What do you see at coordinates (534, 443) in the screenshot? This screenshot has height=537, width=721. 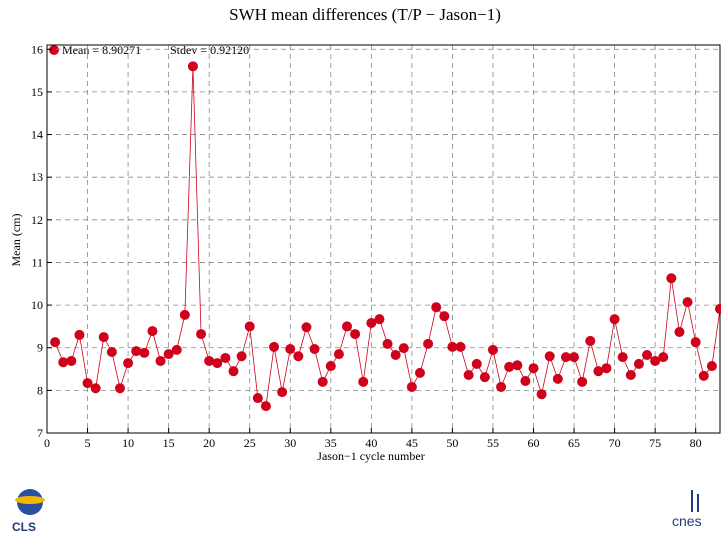 I see `x-tick-label: 60` at bounding box center [534, 443].